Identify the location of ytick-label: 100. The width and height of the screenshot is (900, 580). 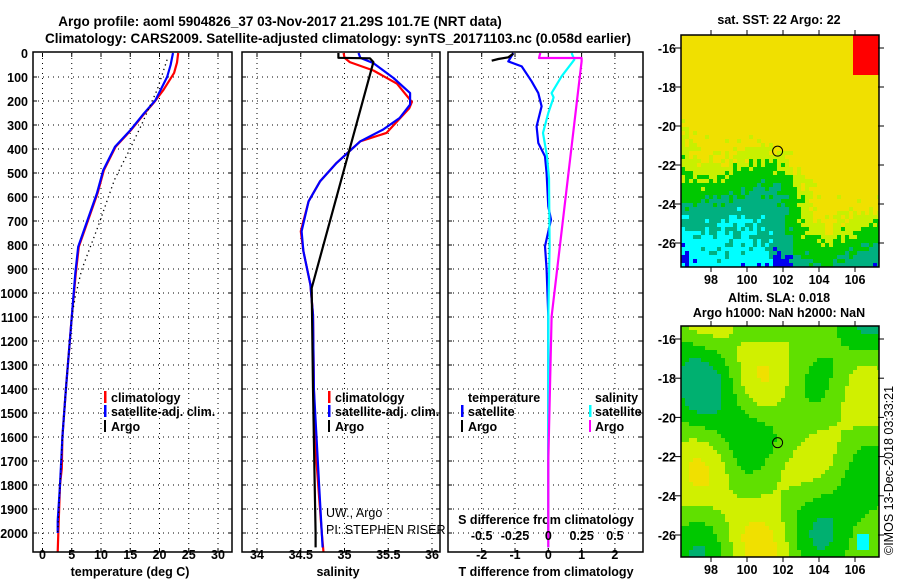
(17, 78).